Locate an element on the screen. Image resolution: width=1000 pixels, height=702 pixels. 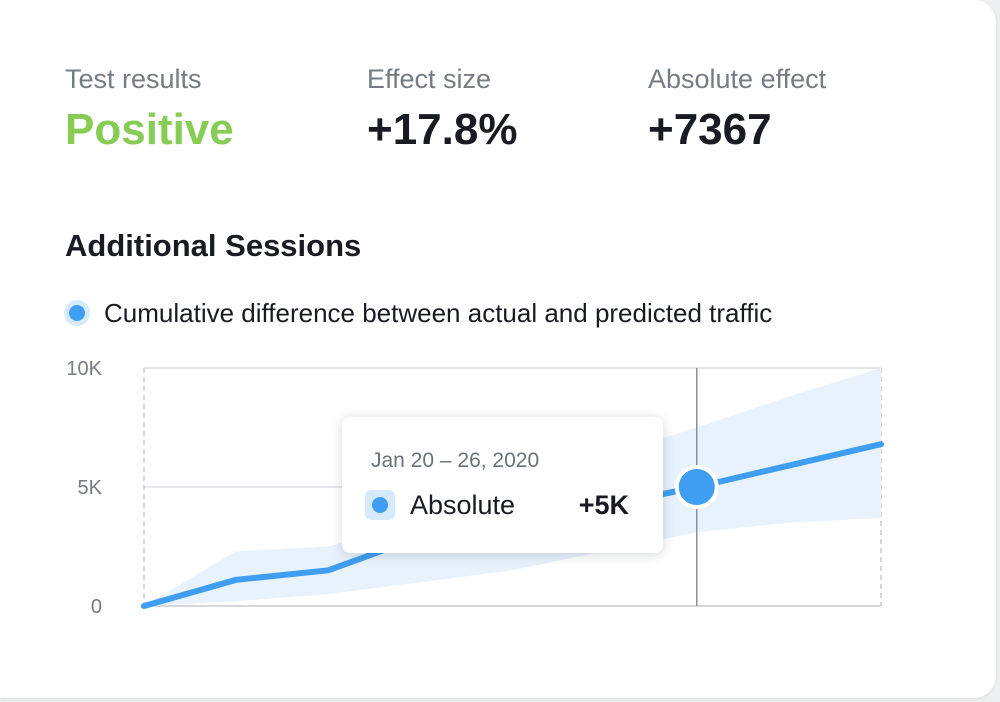
chart-title: Additional Sessions is located at coordinates (213, 245).